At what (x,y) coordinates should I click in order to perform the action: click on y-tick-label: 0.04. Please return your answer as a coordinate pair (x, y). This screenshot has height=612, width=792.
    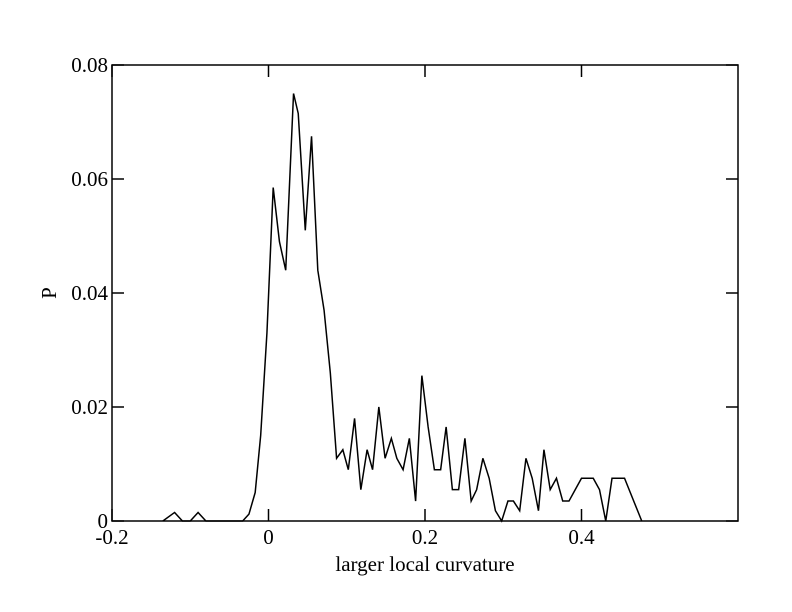
    Looking at the image, I should click on (89, 293).